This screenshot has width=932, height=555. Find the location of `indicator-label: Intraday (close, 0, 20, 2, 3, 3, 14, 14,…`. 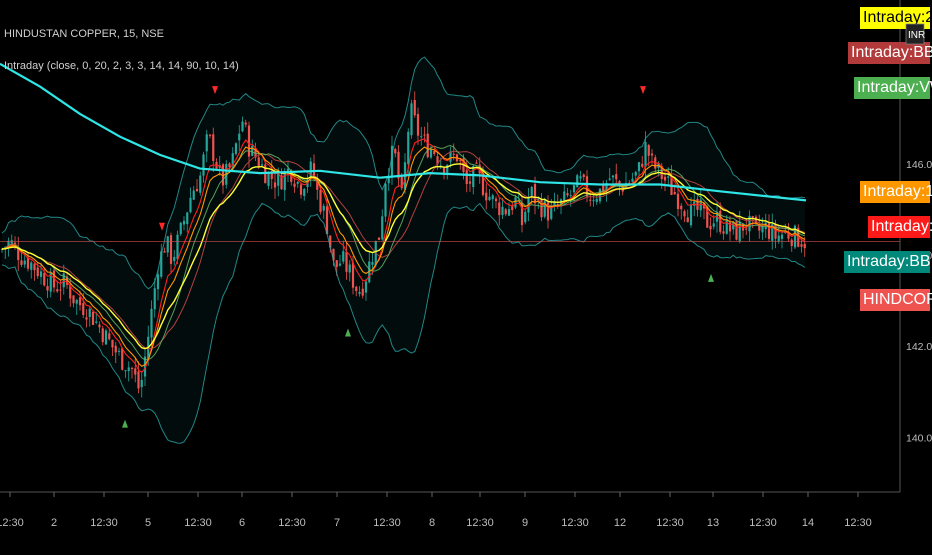

indicator-label: Intraday (close, 0, 20, 2, 3, 3, 14, 14,… is located at coordinates (121, 66).